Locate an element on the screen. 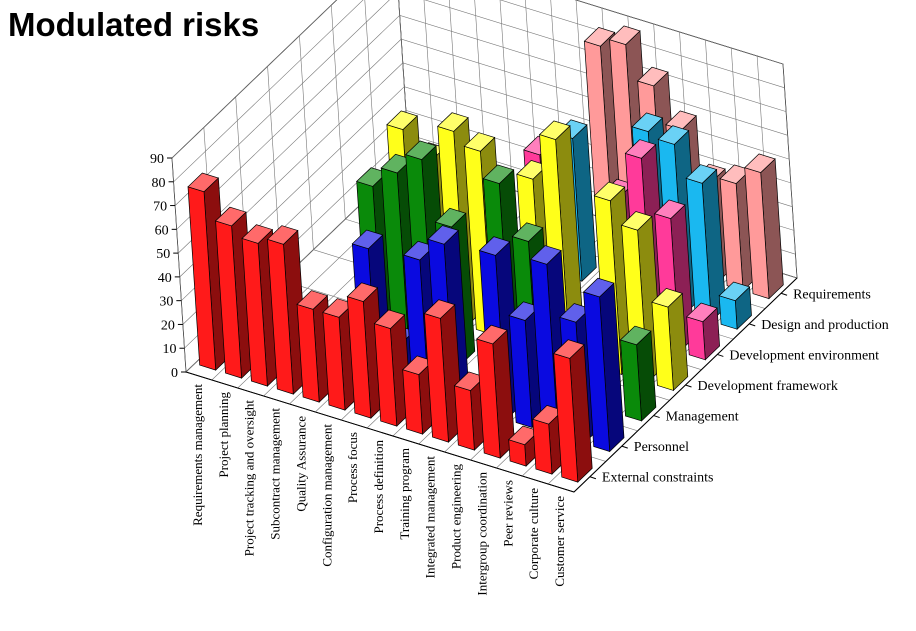  category-label: Quality Assurance is located at coordinates (300, 464).